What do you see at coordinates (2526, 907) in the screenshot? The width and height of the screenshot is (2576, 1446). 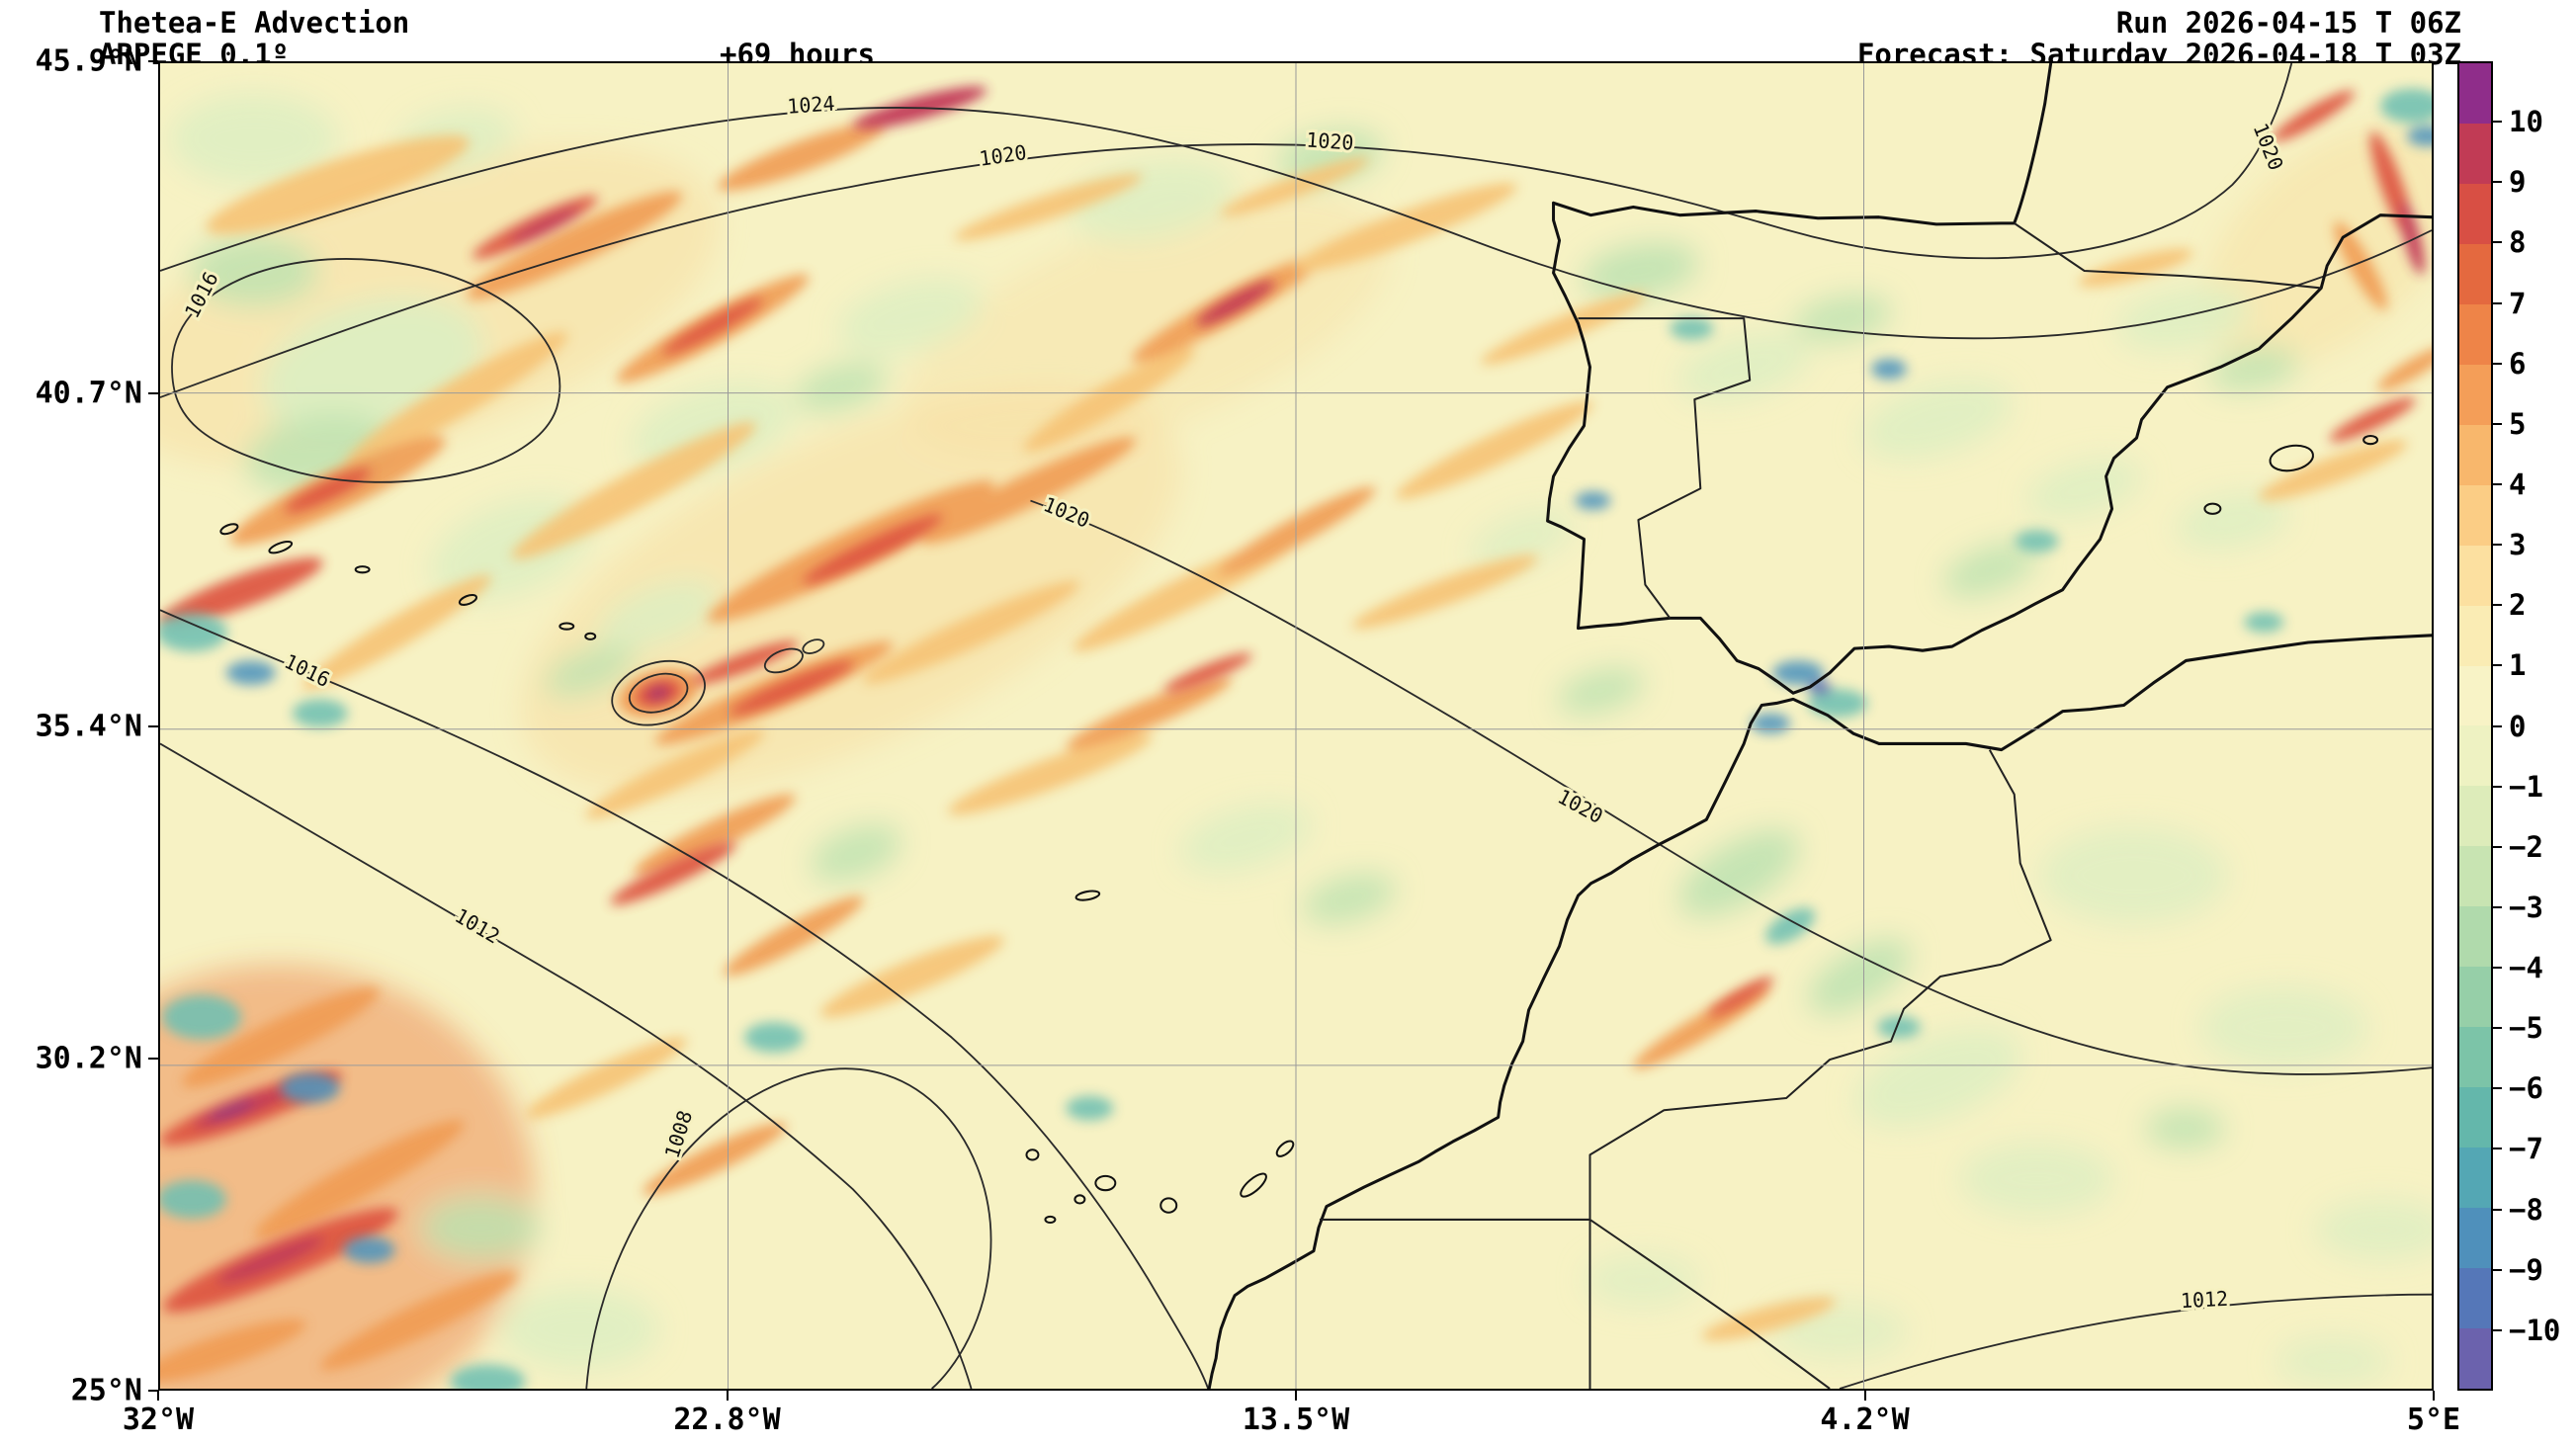 I see `colorbar-tick-label: −3` at bounding box center [2526, 907].